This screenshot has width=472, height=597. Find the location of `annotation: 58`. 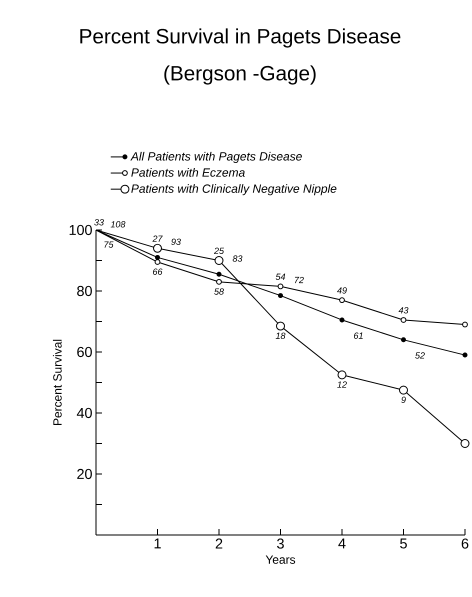

annotation: 58 is located at coordinates (219, 291).